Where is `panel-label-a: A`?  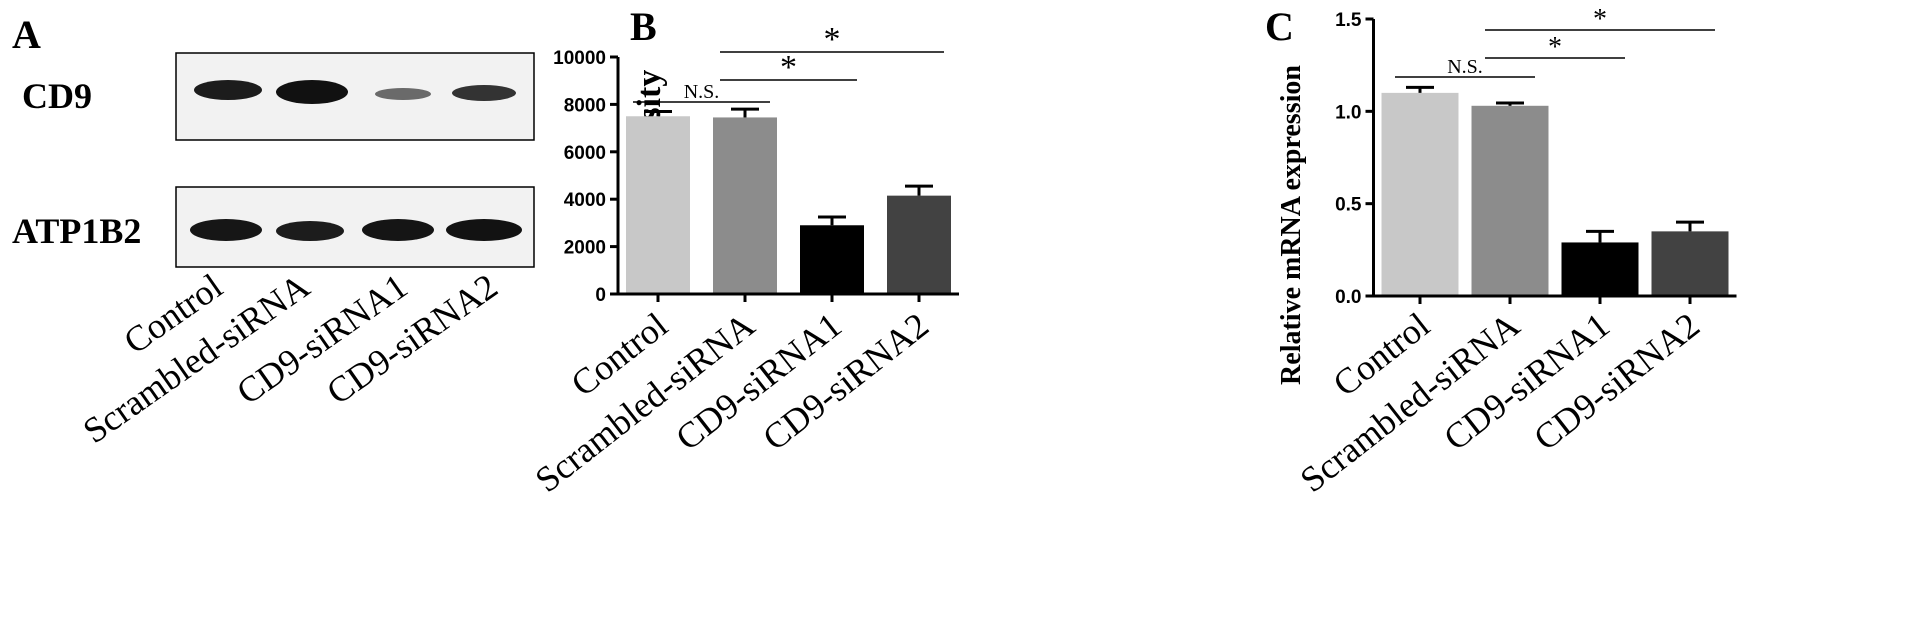 panel-label-a: A is located at coordinates (26, 34).